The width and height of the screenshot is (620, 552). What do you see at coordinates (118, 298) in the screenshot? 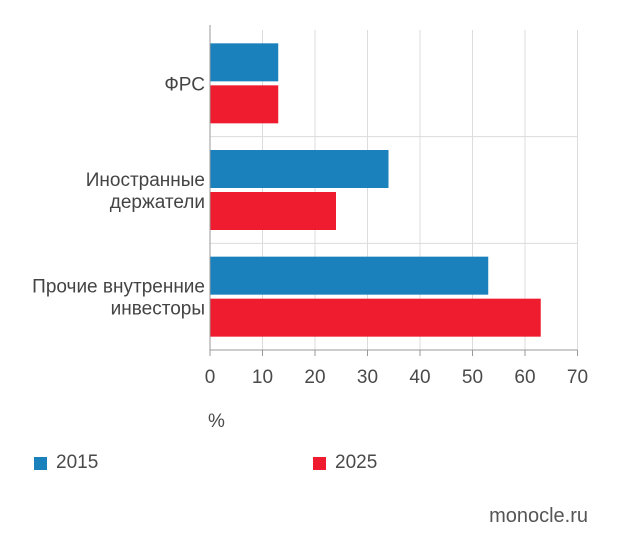
I see `category-label-3: Прочие внутренние инвесторы` at bounding box center [118, 298].